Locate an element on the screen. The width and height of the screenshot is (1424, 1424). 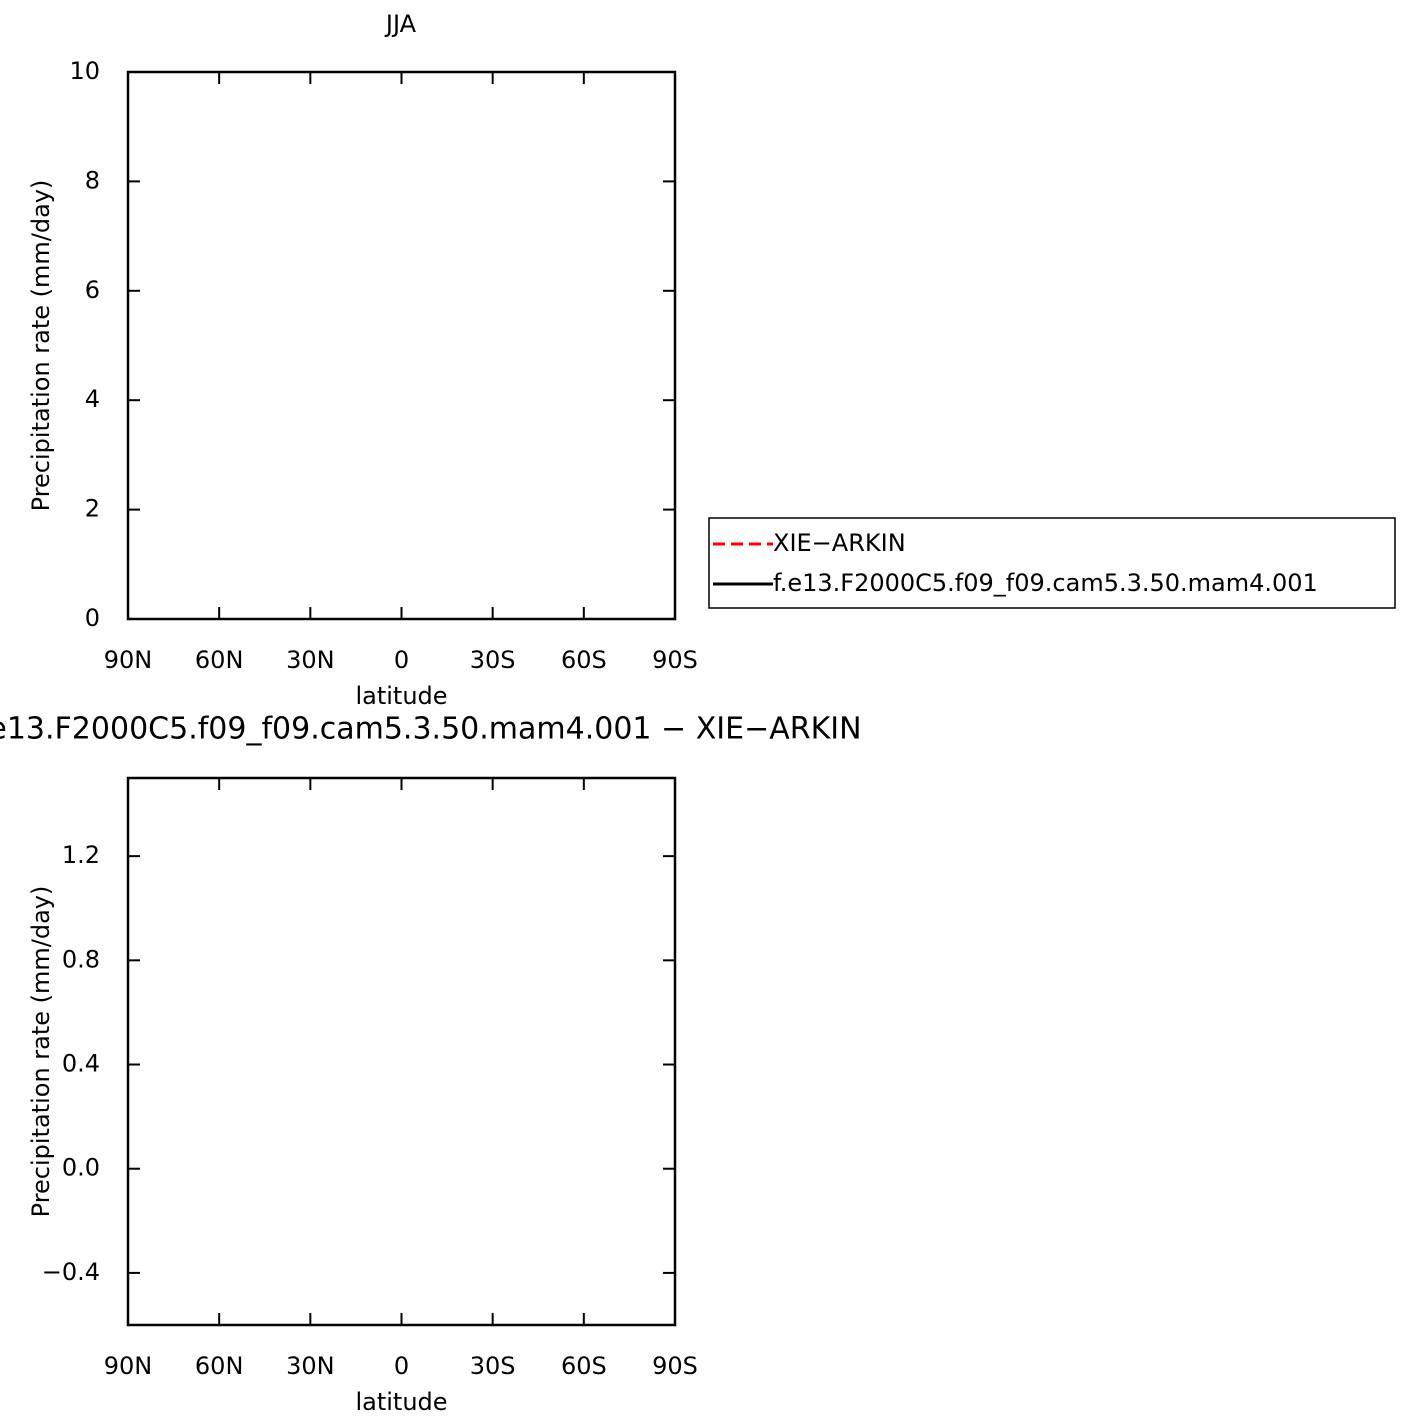
y-tick-label: 8 is located at coordinates (92, 180).